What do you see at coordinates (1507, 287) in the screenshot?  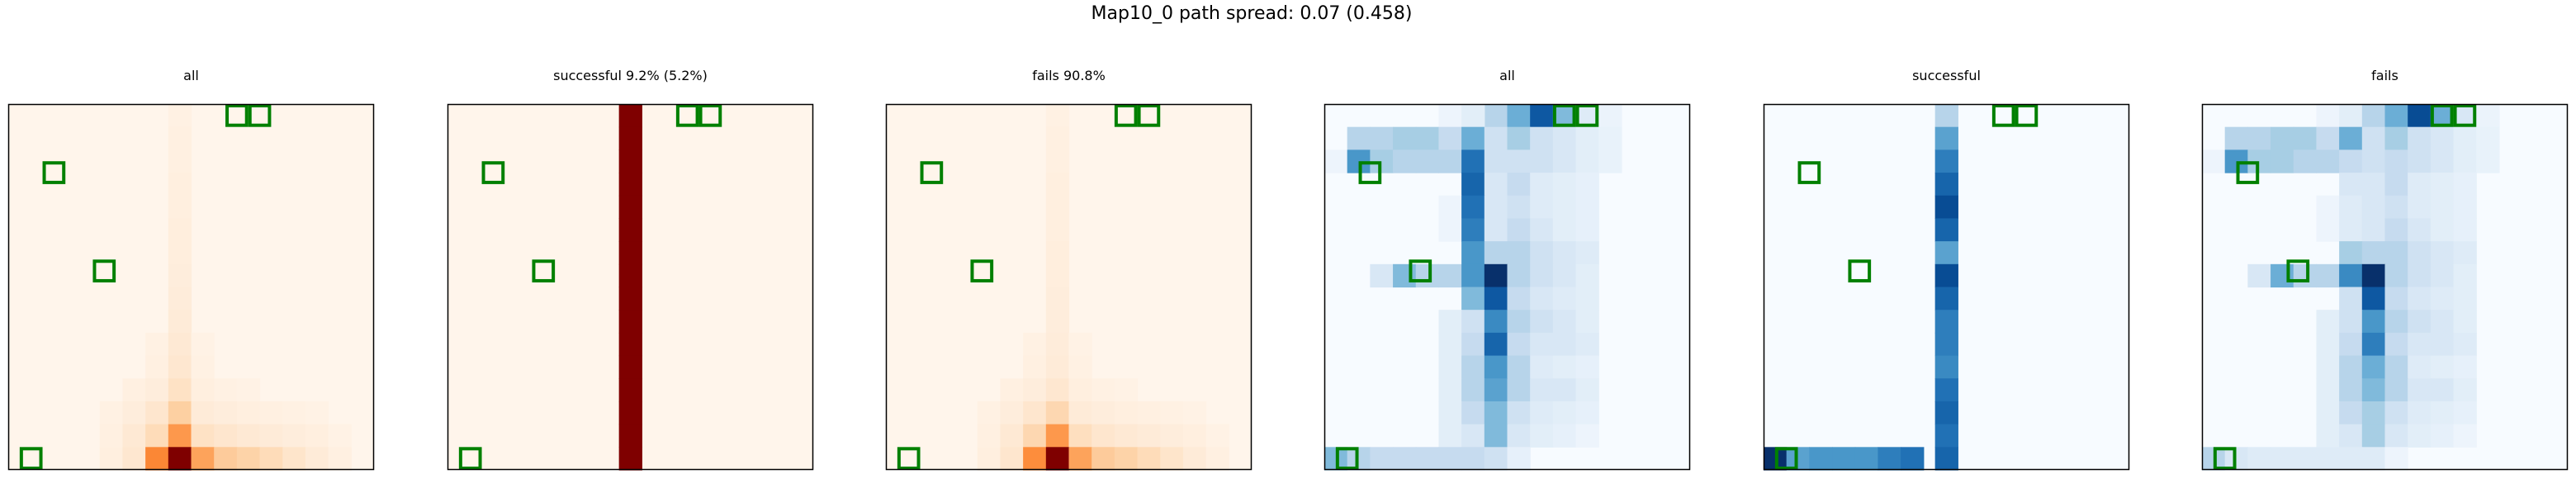 I see `heatmap-plot` at bounding box center [1507, 287].